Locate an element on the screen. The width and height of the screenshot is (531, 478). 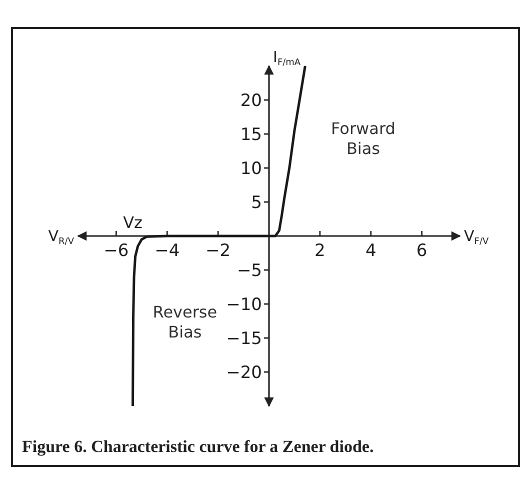
x-tick-label: 6 is located at coordinates (422, 251).